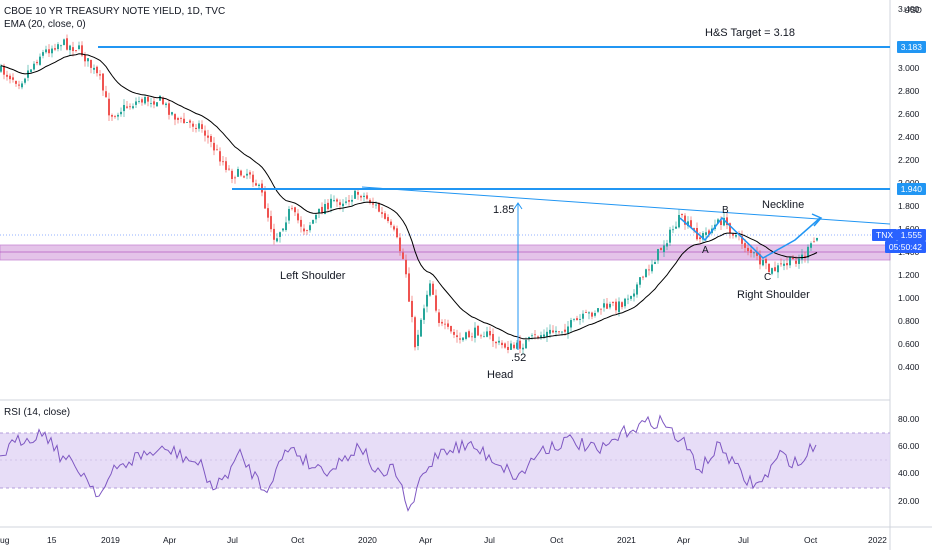 This screenshot has width=932, height=555. What do you see at coordinates (626, 205) in the screenshot?
I see `neckline` at bounding box center [626, 205].